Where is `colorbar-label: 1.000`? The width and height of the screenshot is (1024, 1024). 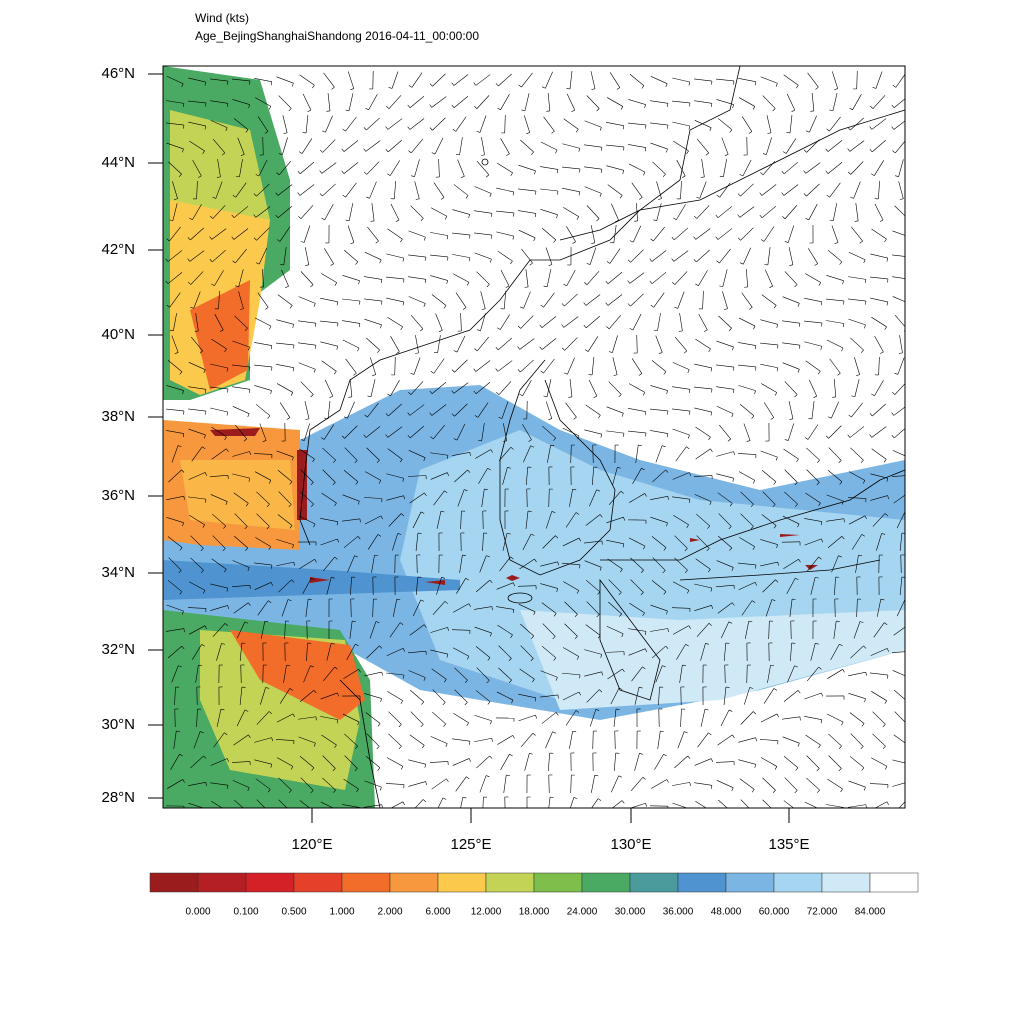
colorbar-label: 1.000 is located at coordinates (341, 912).